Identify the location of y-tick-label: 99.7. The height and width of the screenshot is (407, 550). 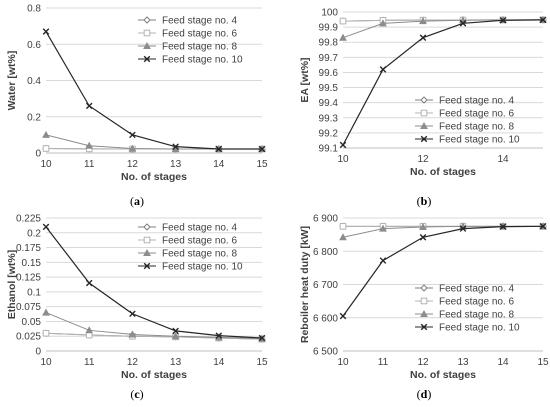
(329, 58).